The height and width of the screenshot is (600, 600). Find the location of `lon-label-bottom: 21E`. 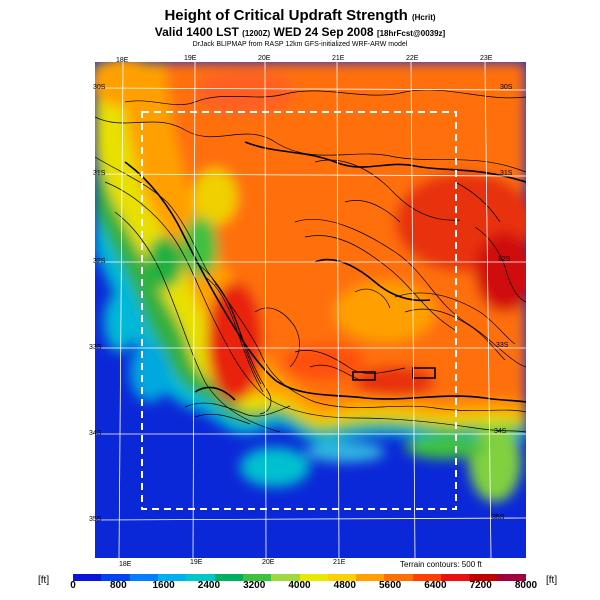

lon-label-bottom: 21E is located at coordinates (339, 562).